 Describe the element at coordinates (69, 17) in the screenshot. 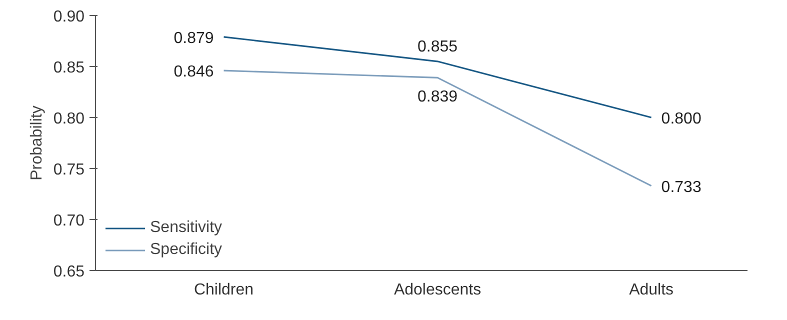

I see `y-tick-label: 0.90` at that location.